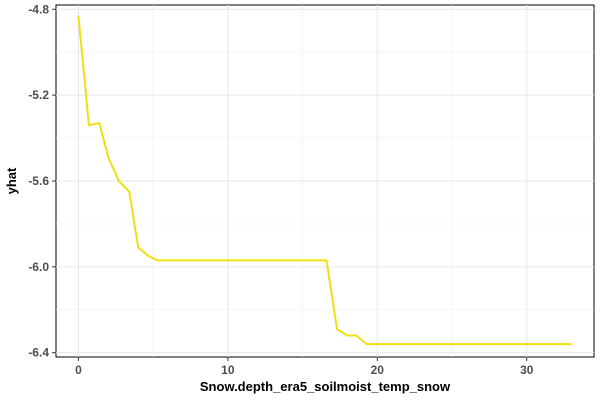 The height and width of the screenshot is (400, 600). Describe the element at coordinates (78, 370) in the screenshot. I see `x-tick-label: 0` at that location.